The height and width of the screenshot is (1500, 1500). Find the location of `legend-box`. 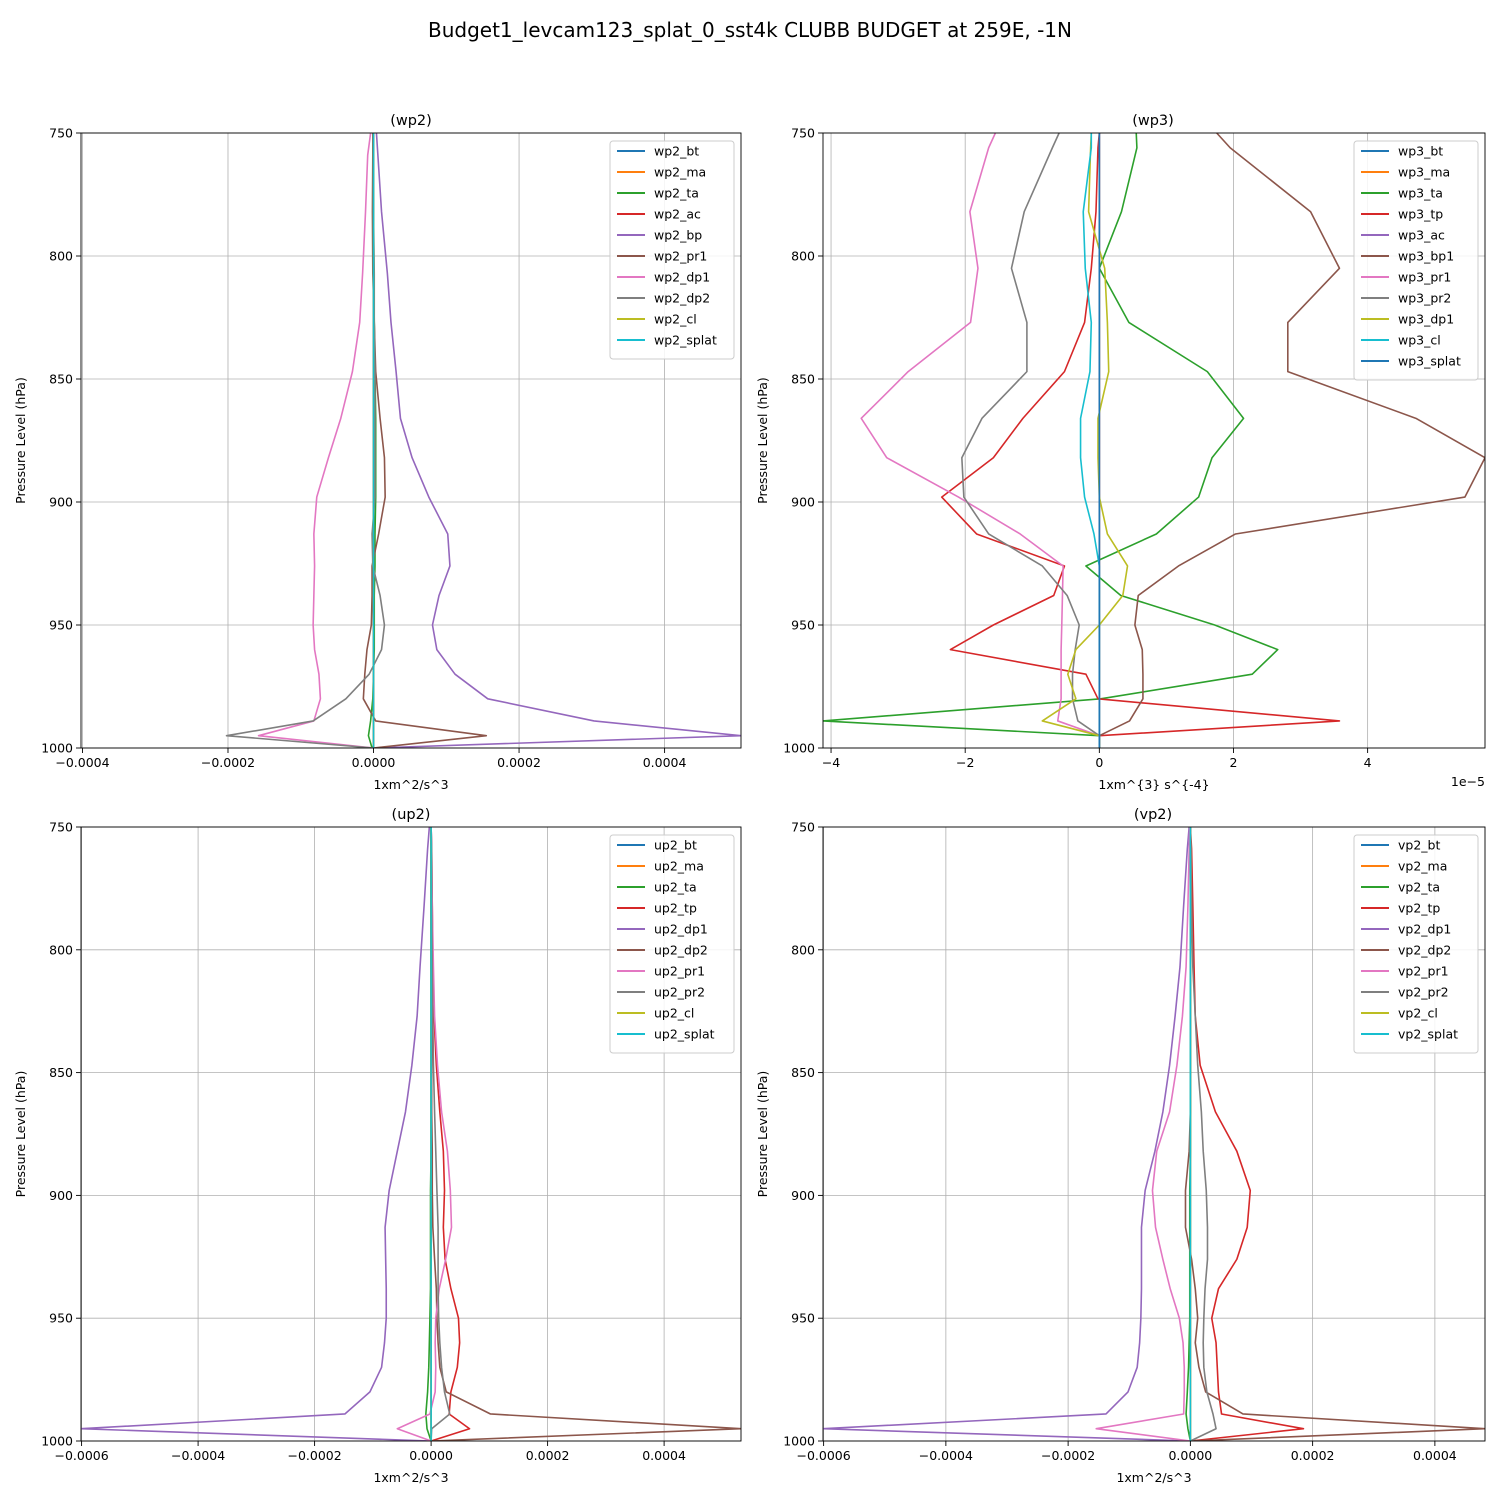

legend-box is located at coordinates (1416, 944).